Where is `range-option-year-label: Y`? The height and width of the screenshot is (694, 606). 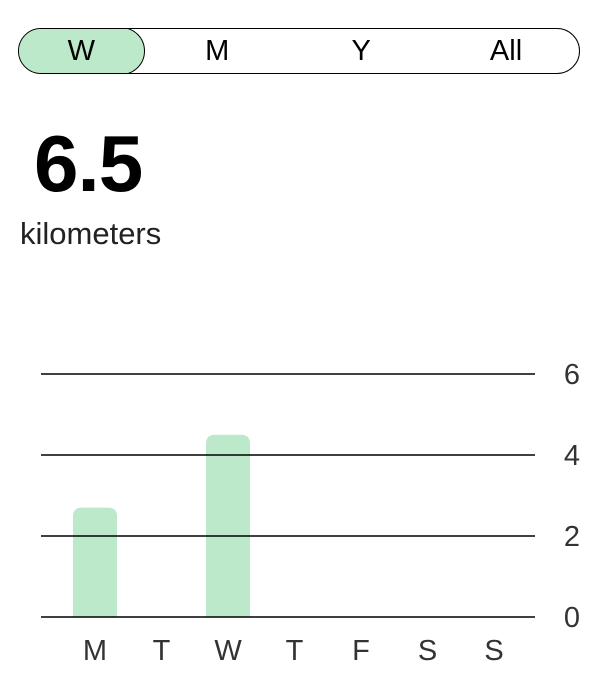 range-option-year-label: Y is located at coordinates (361, 50).